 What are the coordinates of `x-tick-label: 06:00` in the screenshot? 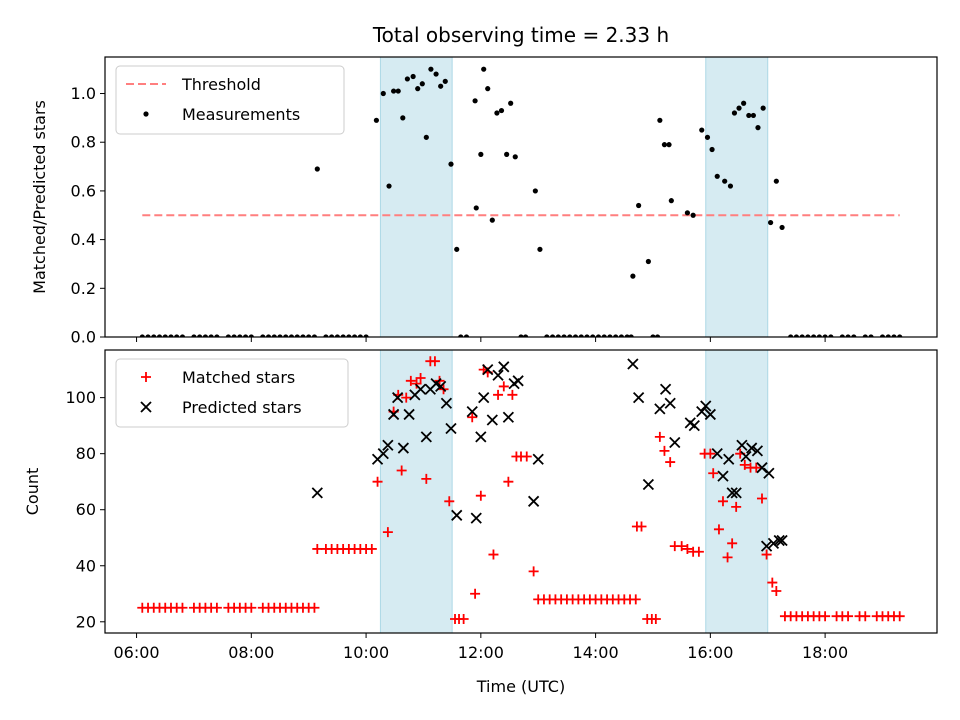 It's located at (137, 652).